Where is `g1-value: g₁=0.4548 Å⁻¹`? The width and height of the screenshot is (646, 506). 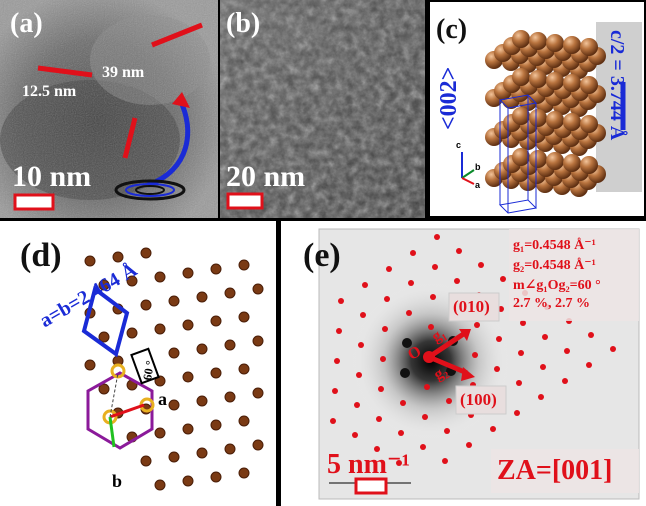 g1-value: g₁=0.4548 Å⁻¹ is located at coordinates (554, 245).